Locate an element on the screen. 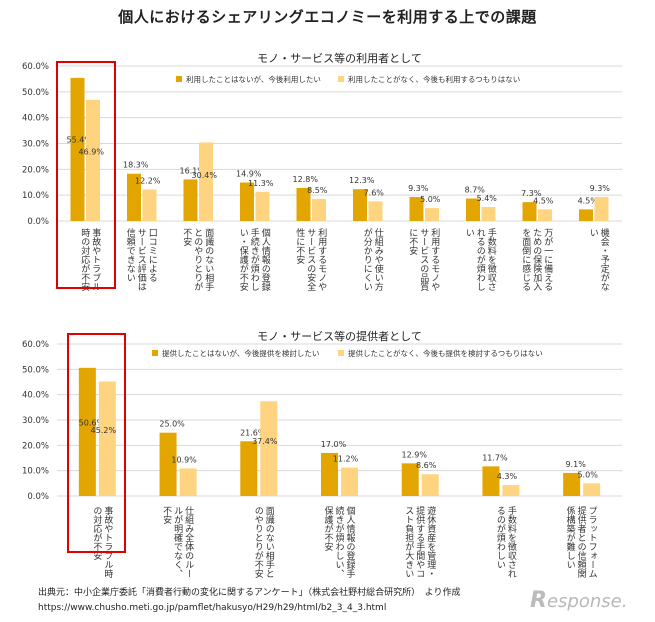  data-label: 5.0% is located at coordinates (430, 199).